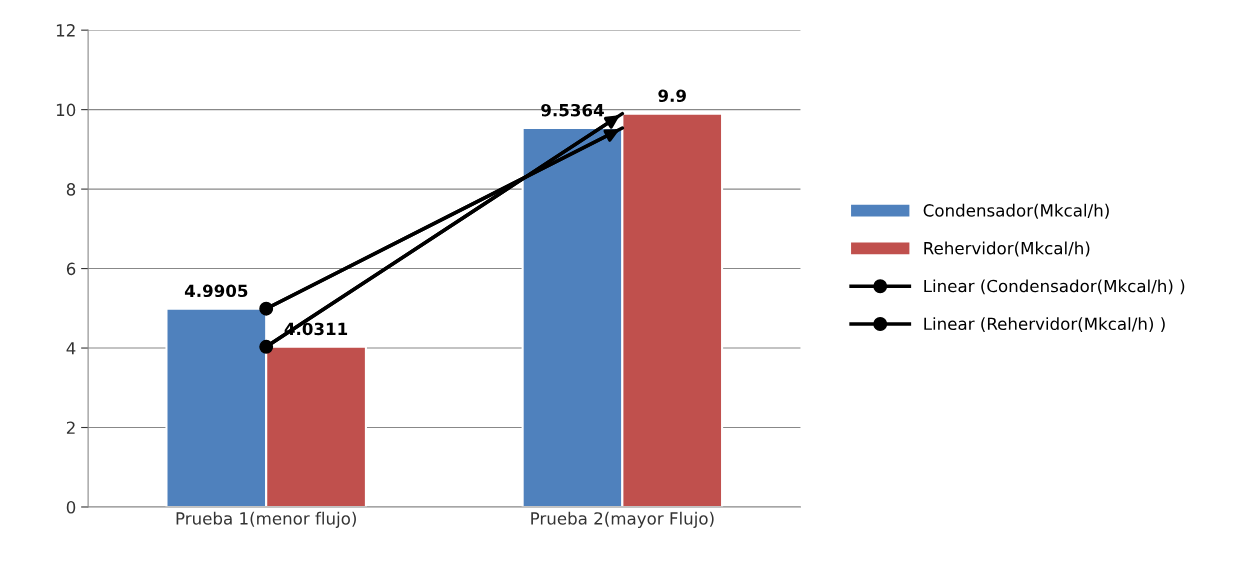 This screenshot has width=1241, height=569. What do you see at coordinates (71, 348) in the screenshot?
I see `y-tick-label: 4` at bounding box center [71, 348].